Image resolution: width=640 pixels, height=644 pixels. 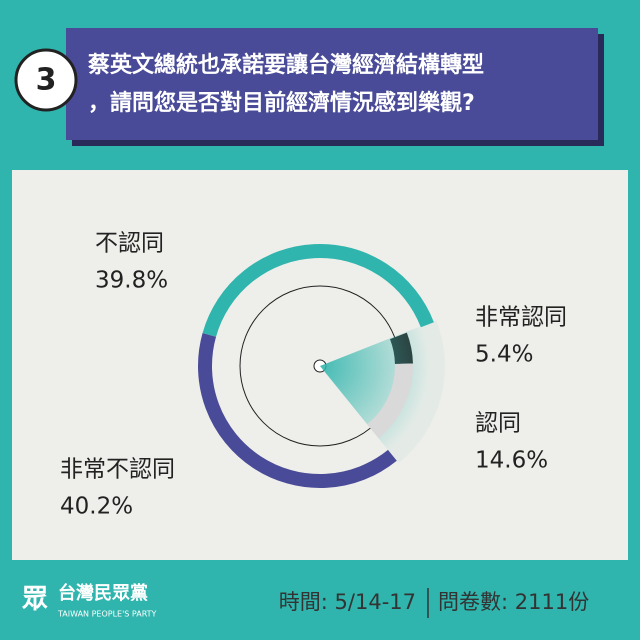 I want to click on category-label: 不認同, so click(x=129, y=244).